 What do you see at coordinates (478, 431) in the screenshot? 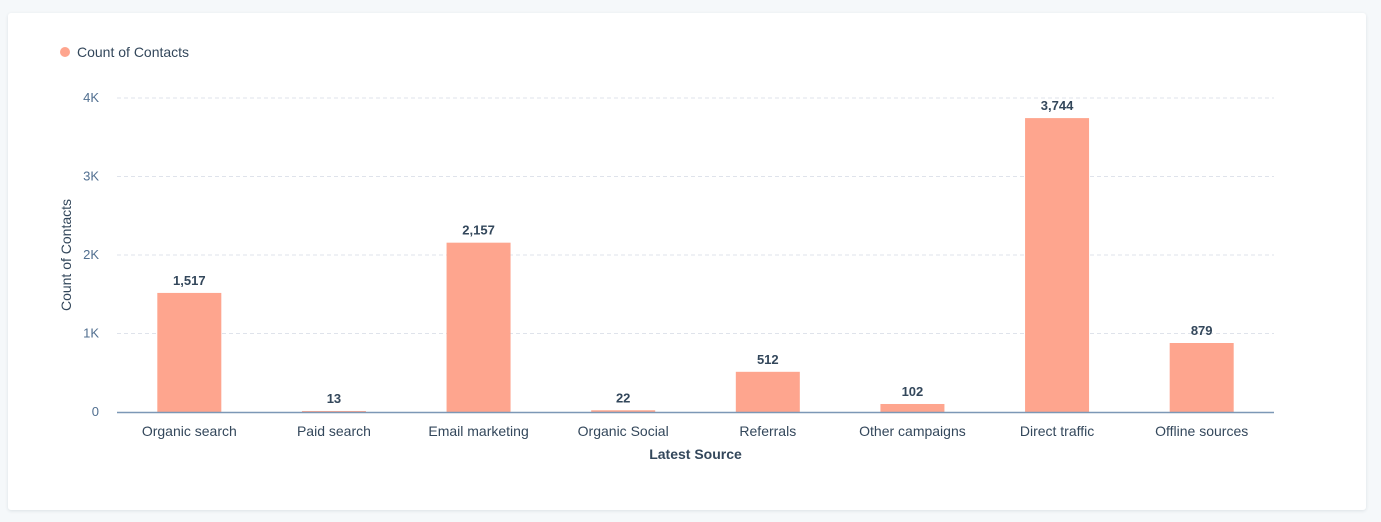
I see `x-category-label: Email marketing` at bounding box center [478, 431].